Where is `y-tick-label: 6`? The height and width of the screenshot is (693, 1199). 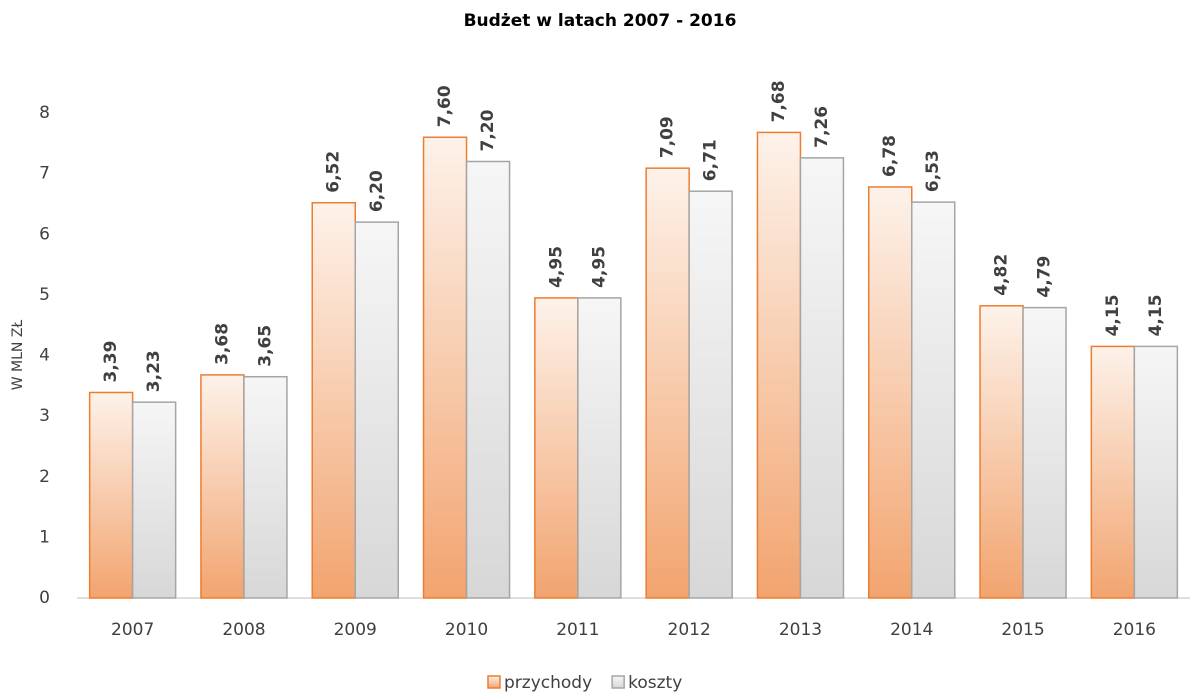
y-tick-label: 6 is located at coordinates (44, 234).